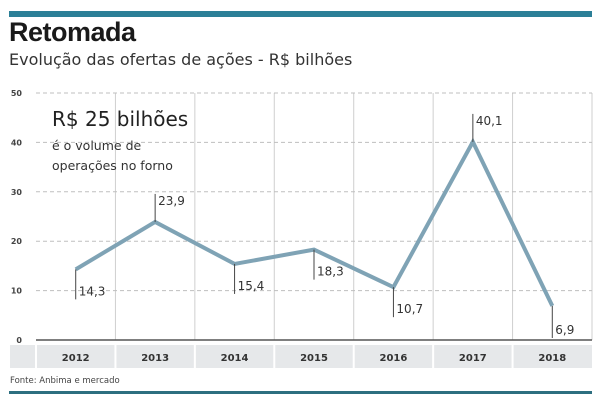 This screenshot has width=600, height=405. I want to click on callout-line-2: operações no forno, so click(112, 165).